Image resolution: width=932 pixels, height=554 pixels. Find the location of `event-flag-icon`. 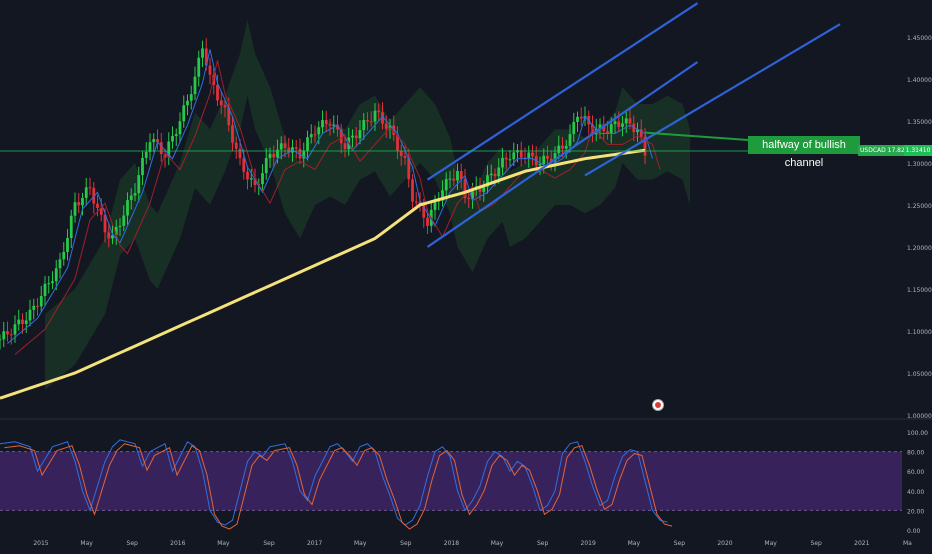

event-flag-icon is located at coordinates (658, 405).